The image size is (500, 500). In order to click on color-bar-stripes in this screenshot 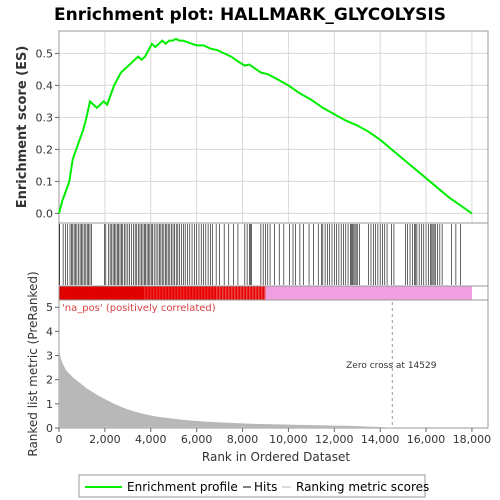, I will do `click(163, 293)`.